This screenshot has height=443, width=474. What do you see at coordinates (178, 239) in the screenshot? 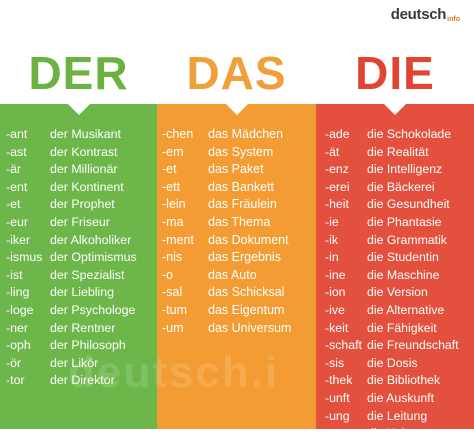
I see `suffix-label: -ment` at bounding box center [178, 239].